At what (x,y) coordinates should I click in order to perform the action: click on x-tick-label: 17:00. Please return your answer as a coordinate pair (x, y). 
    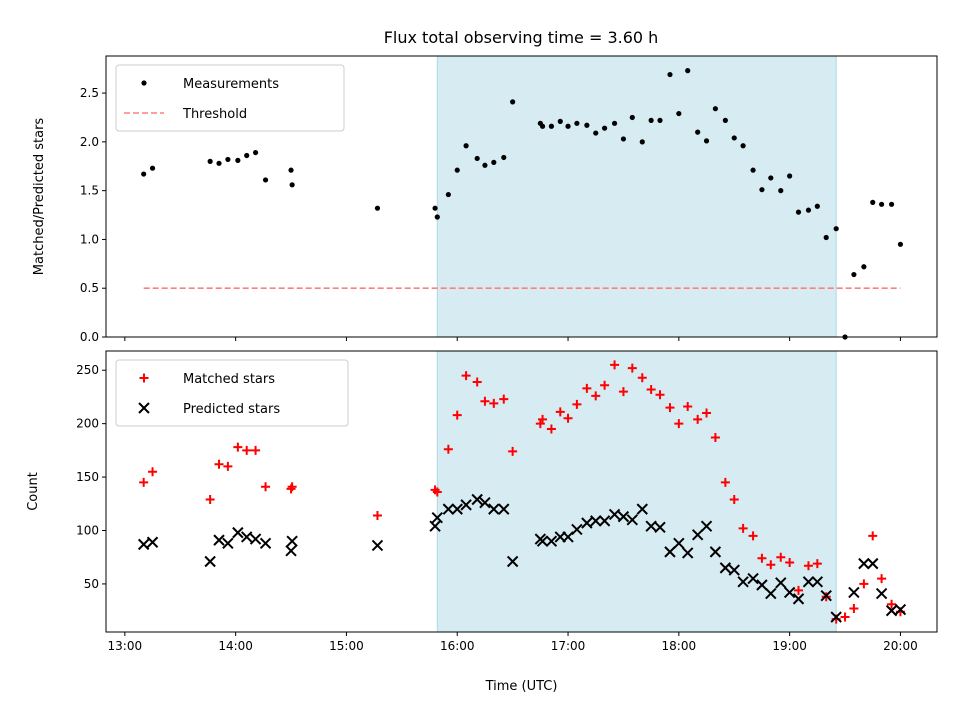
    Looking at the image, I should click on (568, 646).